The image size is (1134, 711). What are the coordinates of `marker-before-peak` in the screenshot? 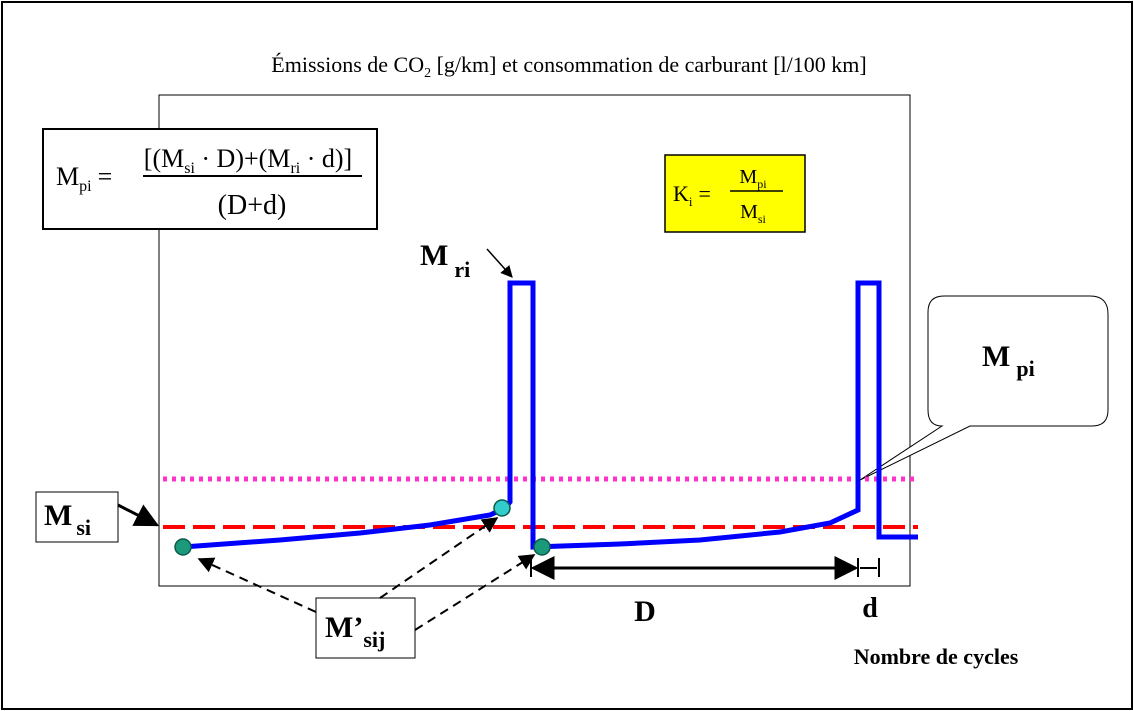 It's located at (502, 508).